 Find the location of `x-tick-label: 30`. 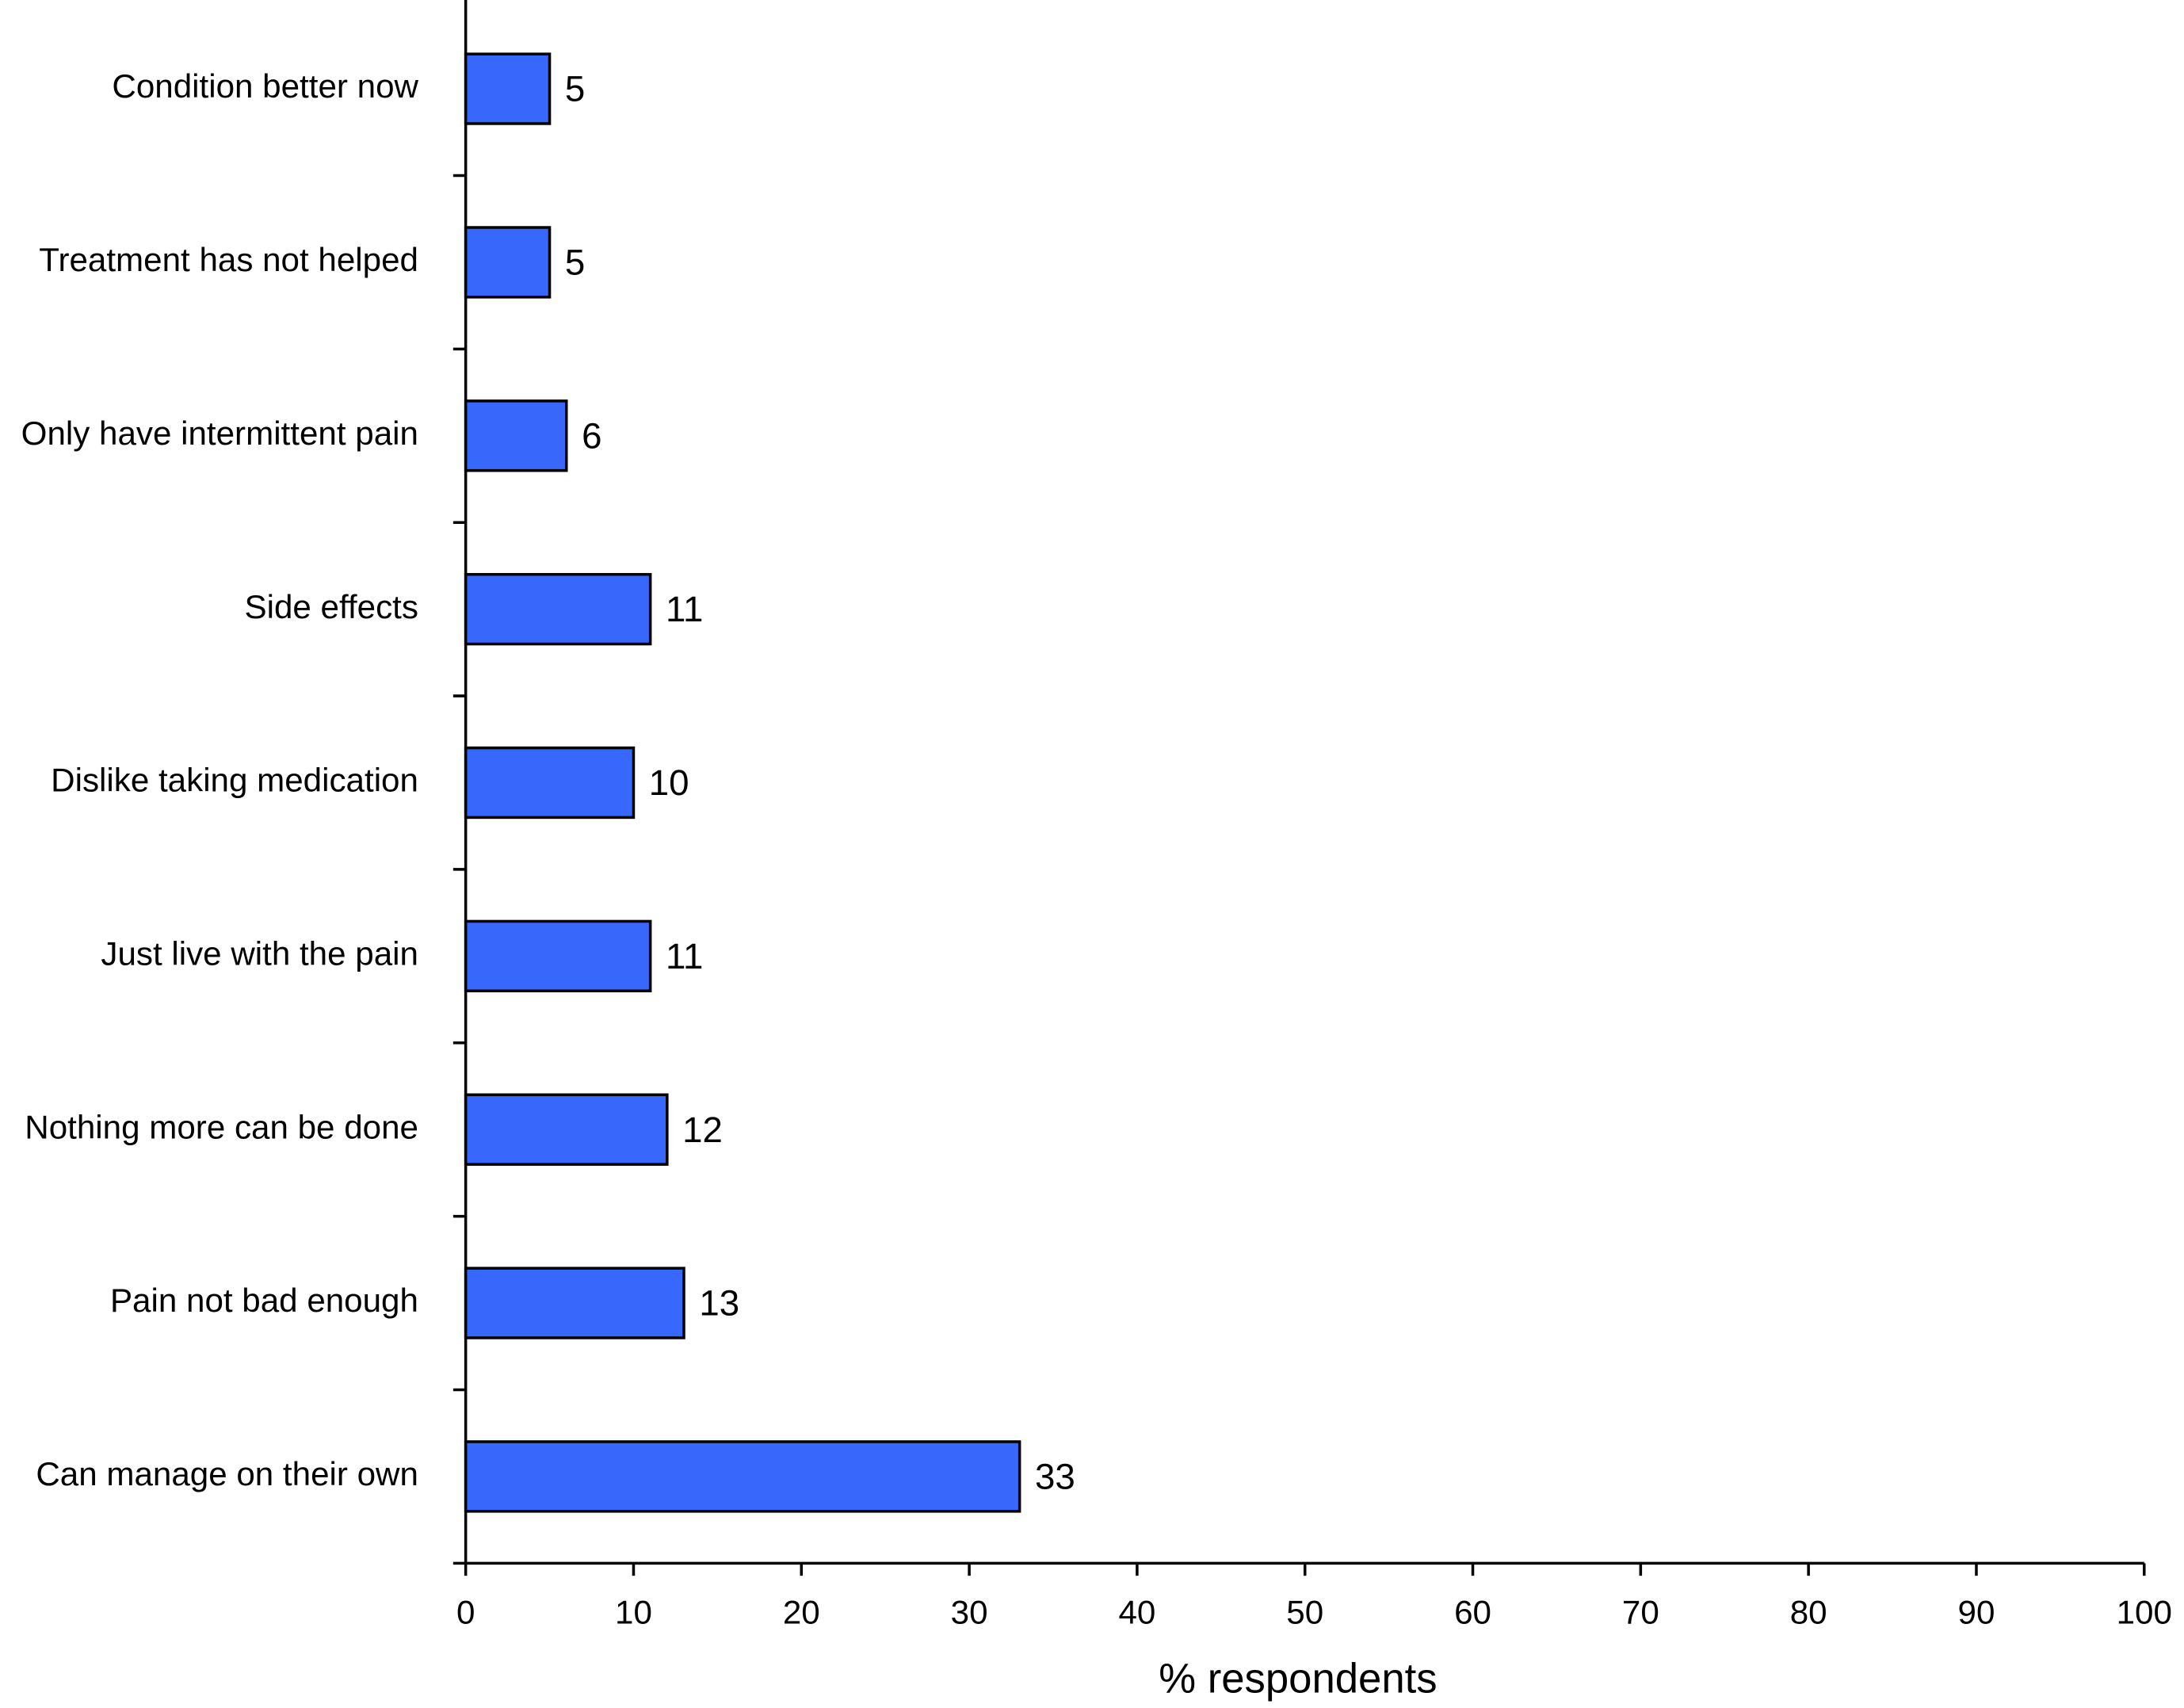

x-tick-label: 30 is located at coordinates (969, 1611).